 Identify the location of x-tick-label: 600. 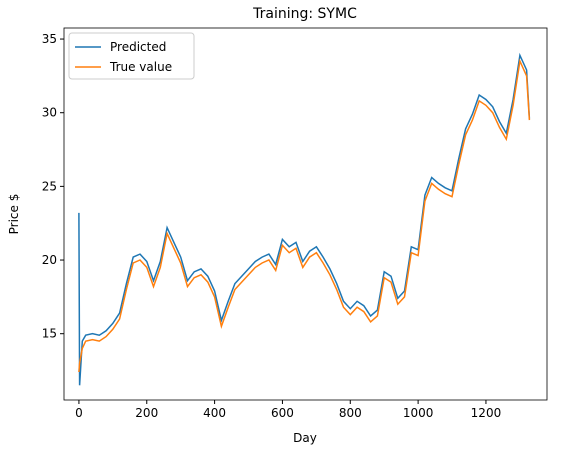
(282, 413).